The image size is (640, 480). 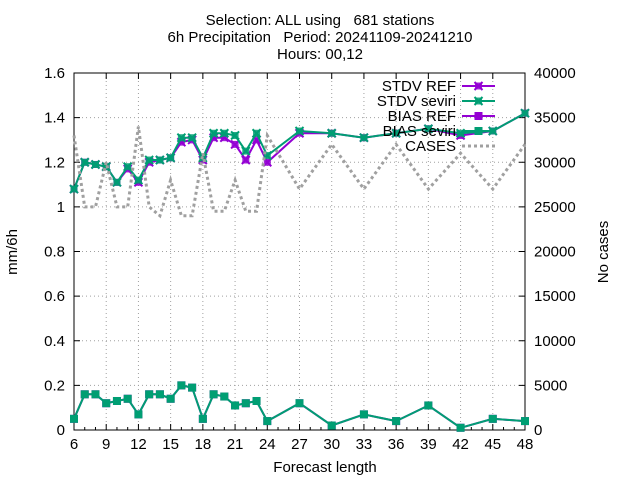 What do you see at coordinates (492, 444) in the screenshot?
I see `x-tick-label: 45` at bounding box center [492, 444].